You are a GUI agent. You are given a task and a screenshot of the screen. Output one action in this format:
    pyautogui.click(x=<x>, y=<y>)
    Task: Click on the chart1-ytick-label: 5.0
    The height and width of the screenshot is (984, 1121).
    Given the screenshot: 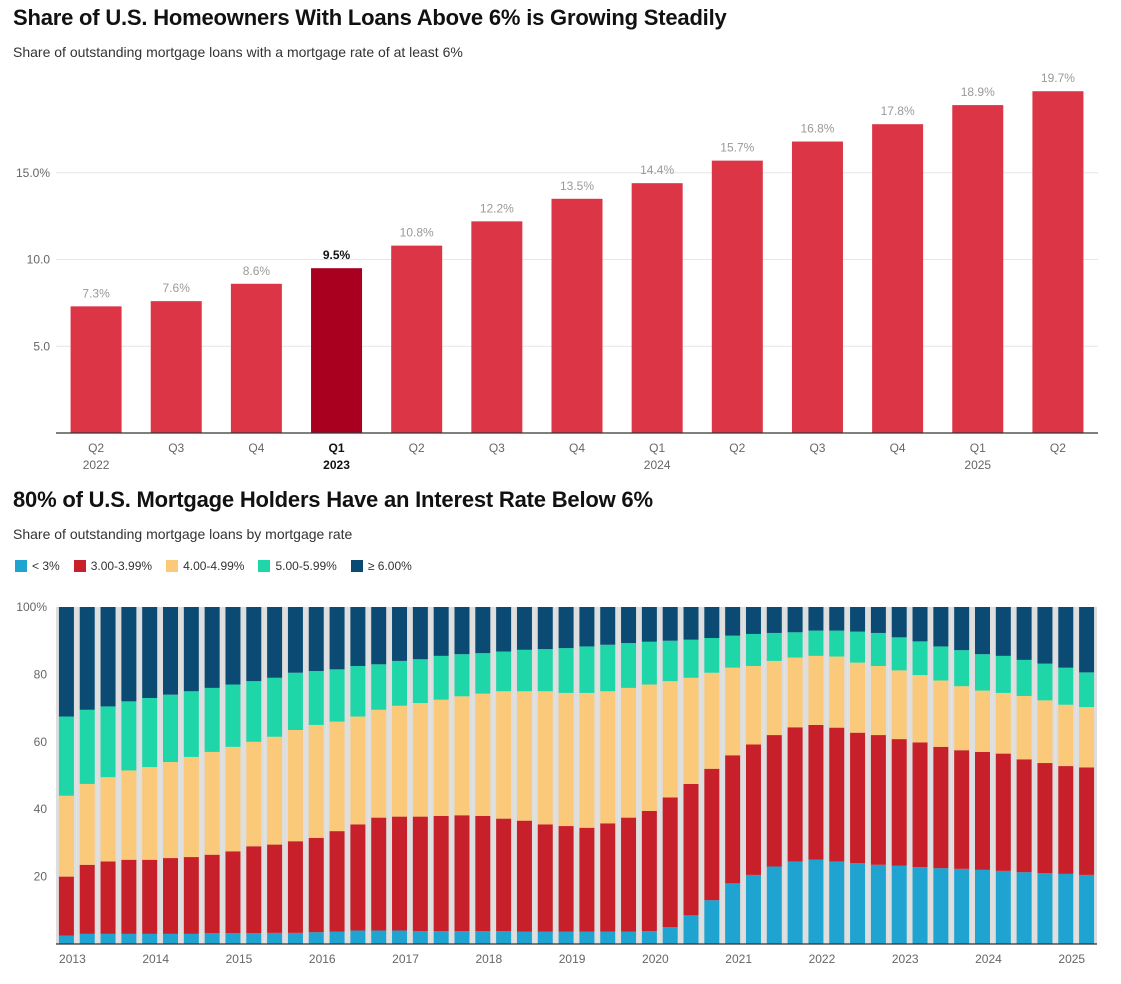 What is the action you would take?
    pyautogui.click(x=41, y=346)
    